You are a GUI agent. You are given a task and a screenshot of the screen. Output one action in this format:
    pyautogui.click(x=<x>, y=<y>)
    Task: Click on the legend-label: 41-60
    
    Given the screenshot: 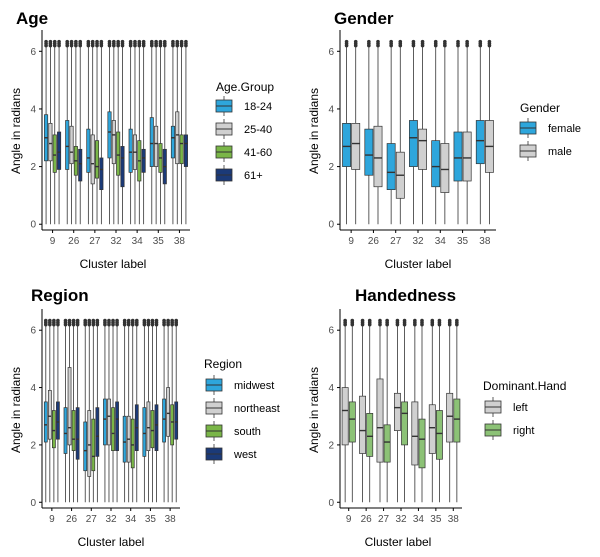 What is the action you would take?
    pyautogui.click(x=258, y=153)
    